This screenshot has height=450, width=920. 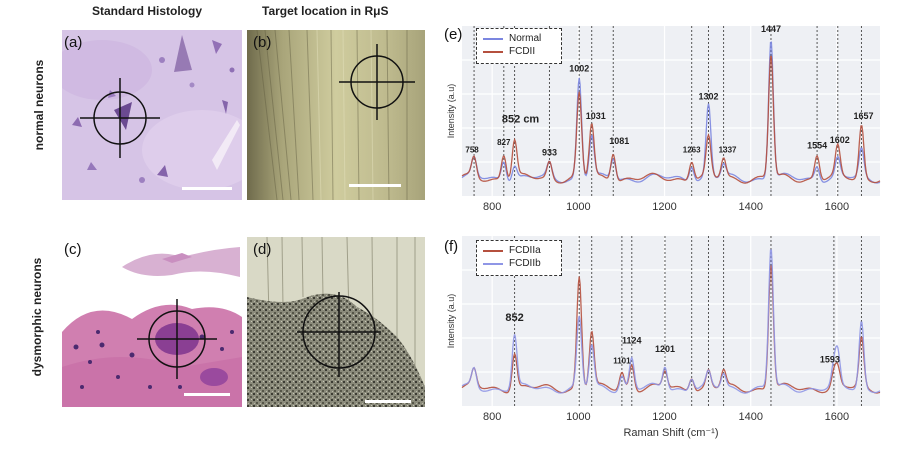 What do you see at coordinates (579, 68) in the screenshot?
I see `peak-label: 1002` at bounding box center [579, 68].